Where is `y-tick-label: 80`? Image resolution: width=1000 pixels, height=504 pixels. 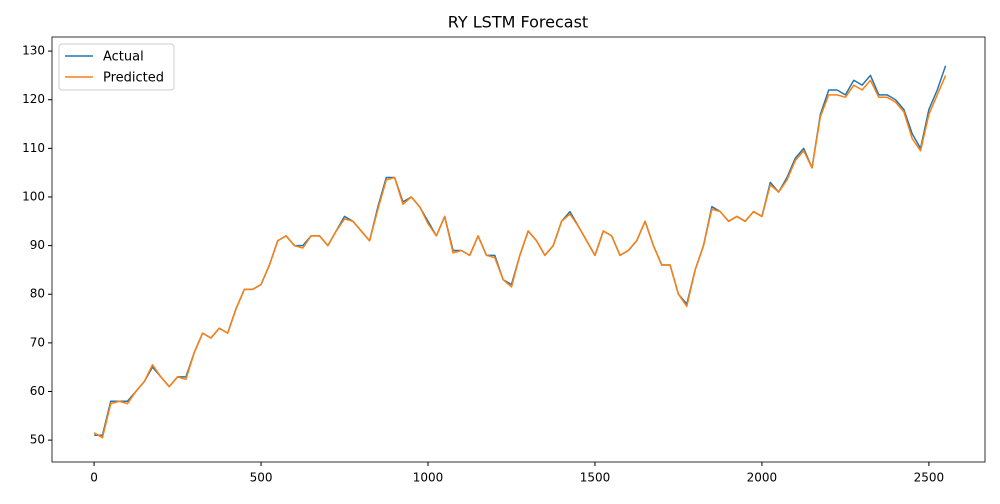
y-tick-label: 80 is located at coordinates (37, 294).